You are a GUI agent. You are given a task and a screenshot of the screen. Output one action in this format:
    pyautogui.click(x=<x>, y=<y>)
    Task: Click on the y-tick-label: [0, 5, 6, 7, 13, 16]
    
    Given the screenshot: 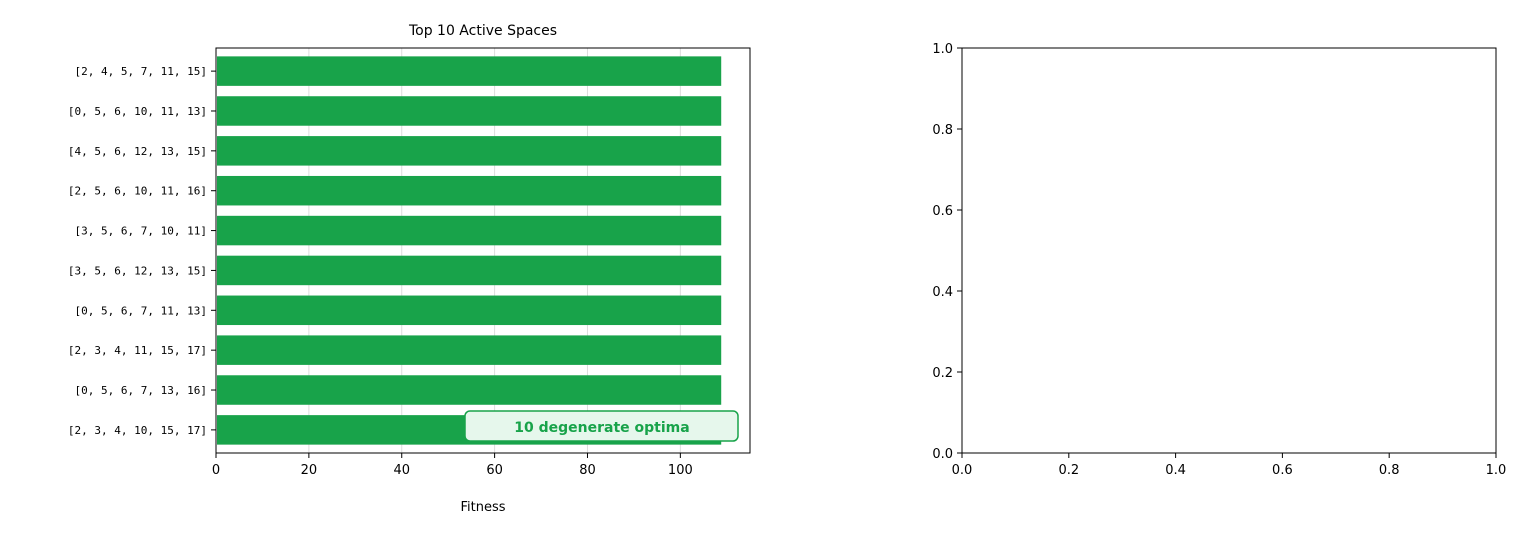 What is the action you would take?
    pyautogui.click(x=141, y=390)
    